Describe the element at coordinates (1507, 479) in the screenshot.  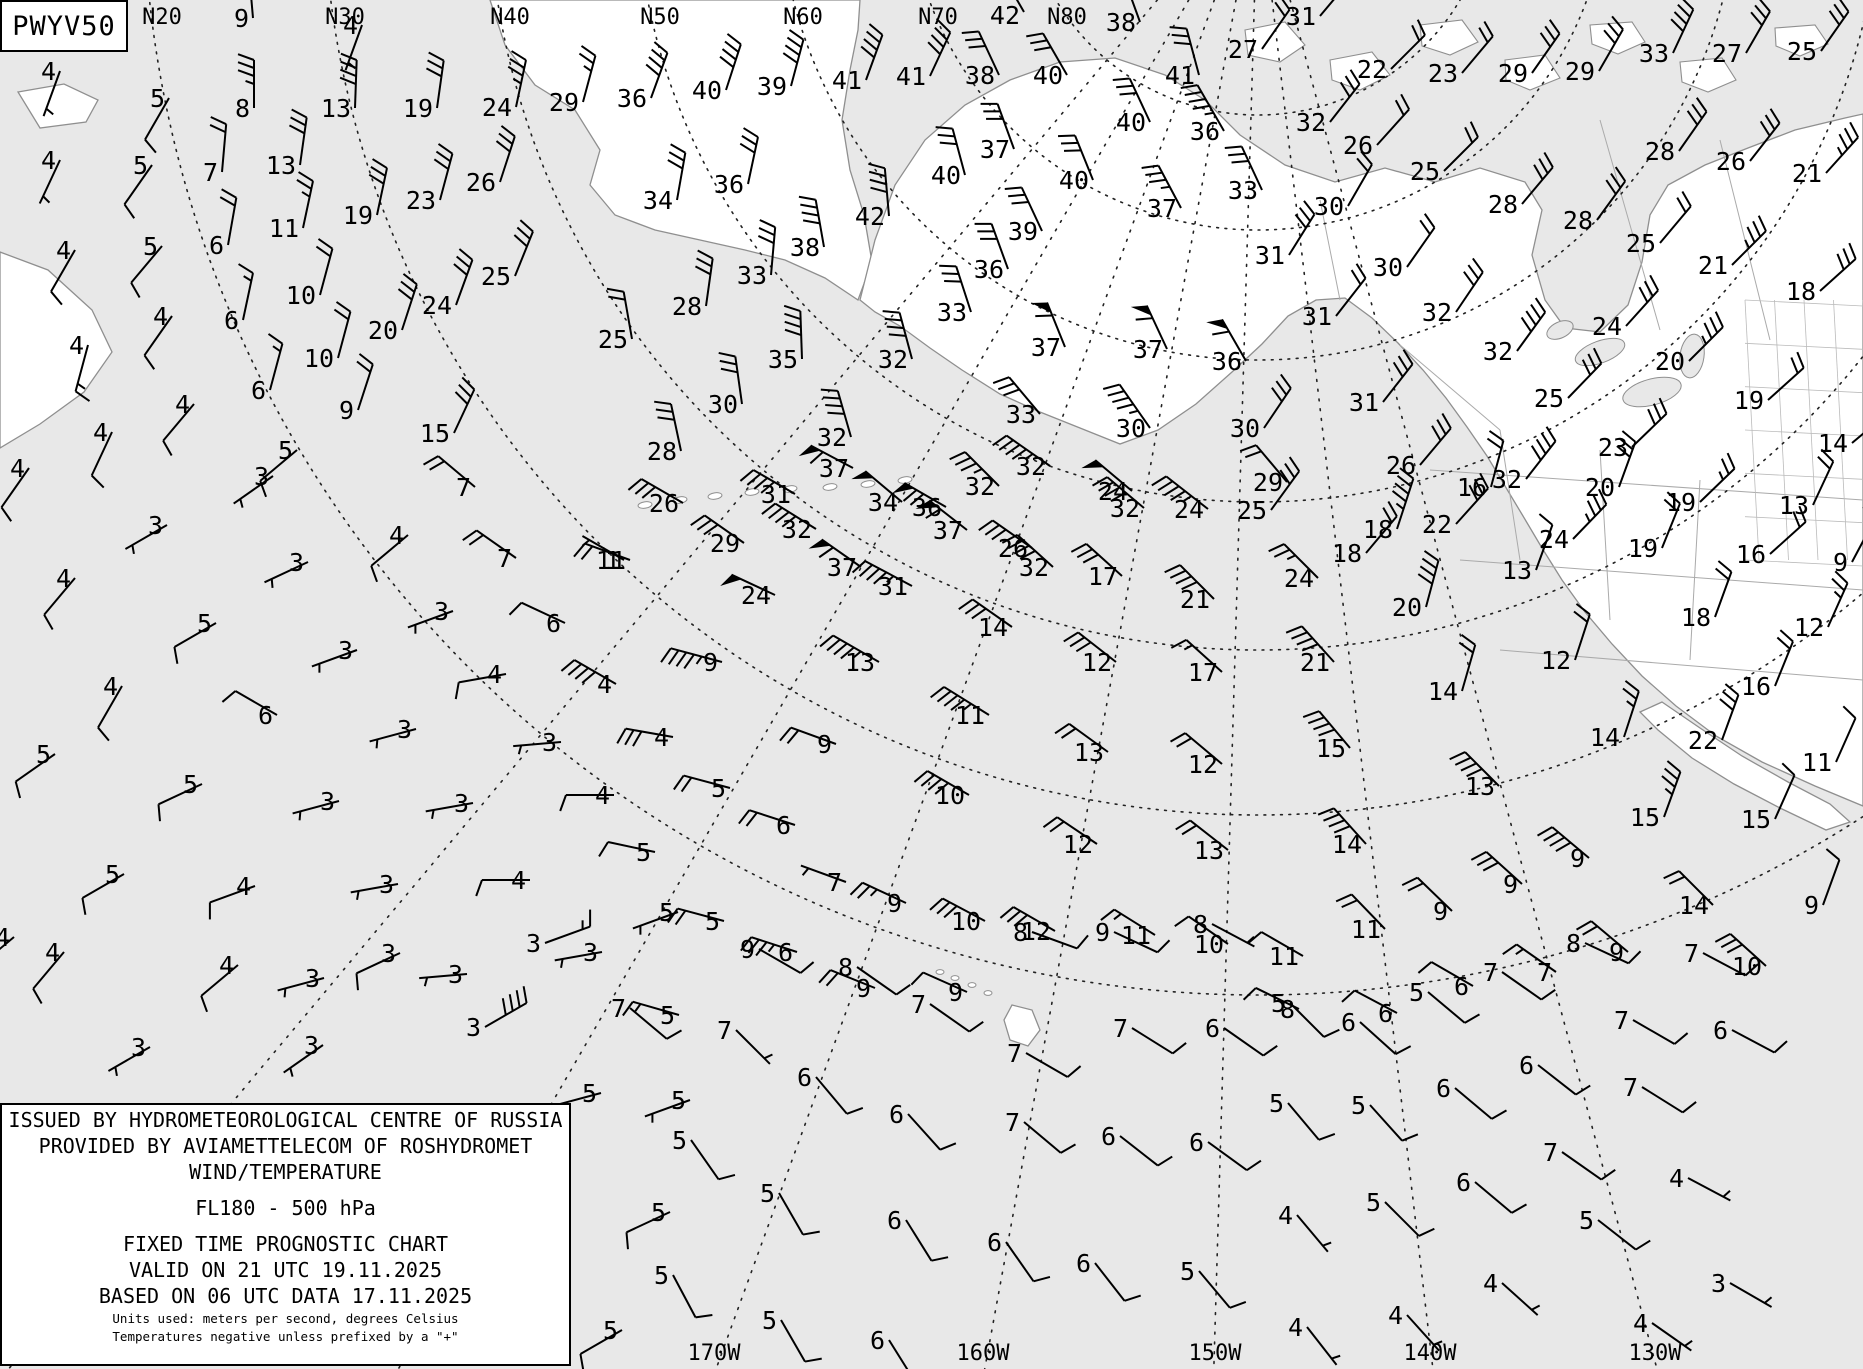
I see `temperature-value: 32` at that location.